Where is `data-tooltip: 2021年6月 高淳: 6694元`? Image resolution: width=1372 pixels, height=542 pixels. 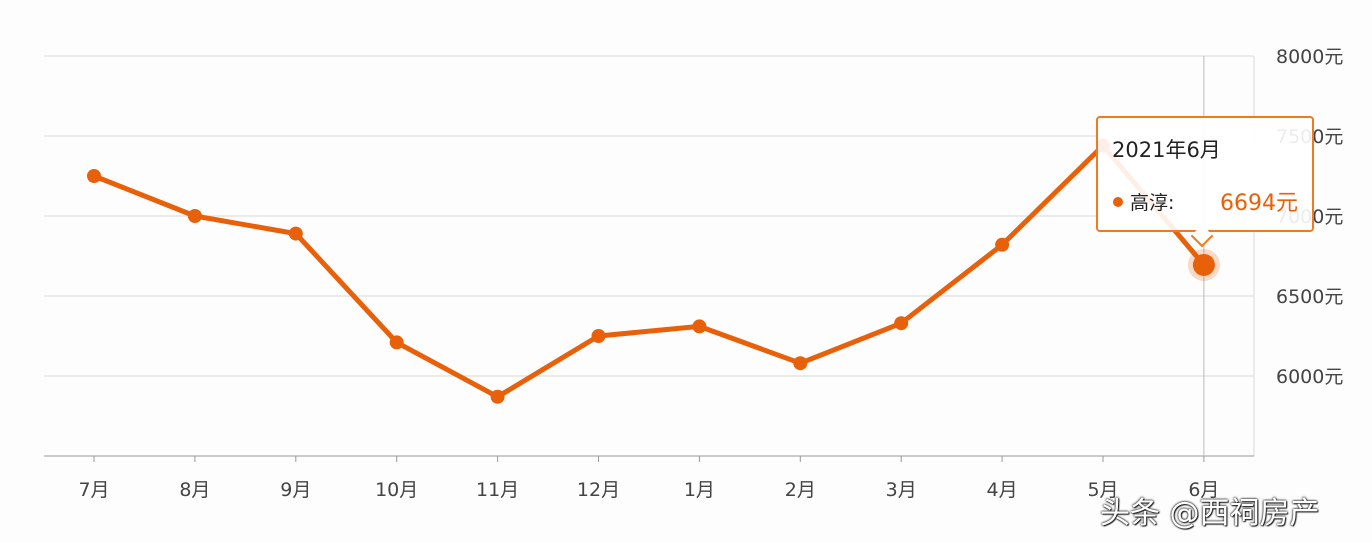 data-tooltip: 2021年6月 高淳: 6694元 is located at coordinates (1205, 174).